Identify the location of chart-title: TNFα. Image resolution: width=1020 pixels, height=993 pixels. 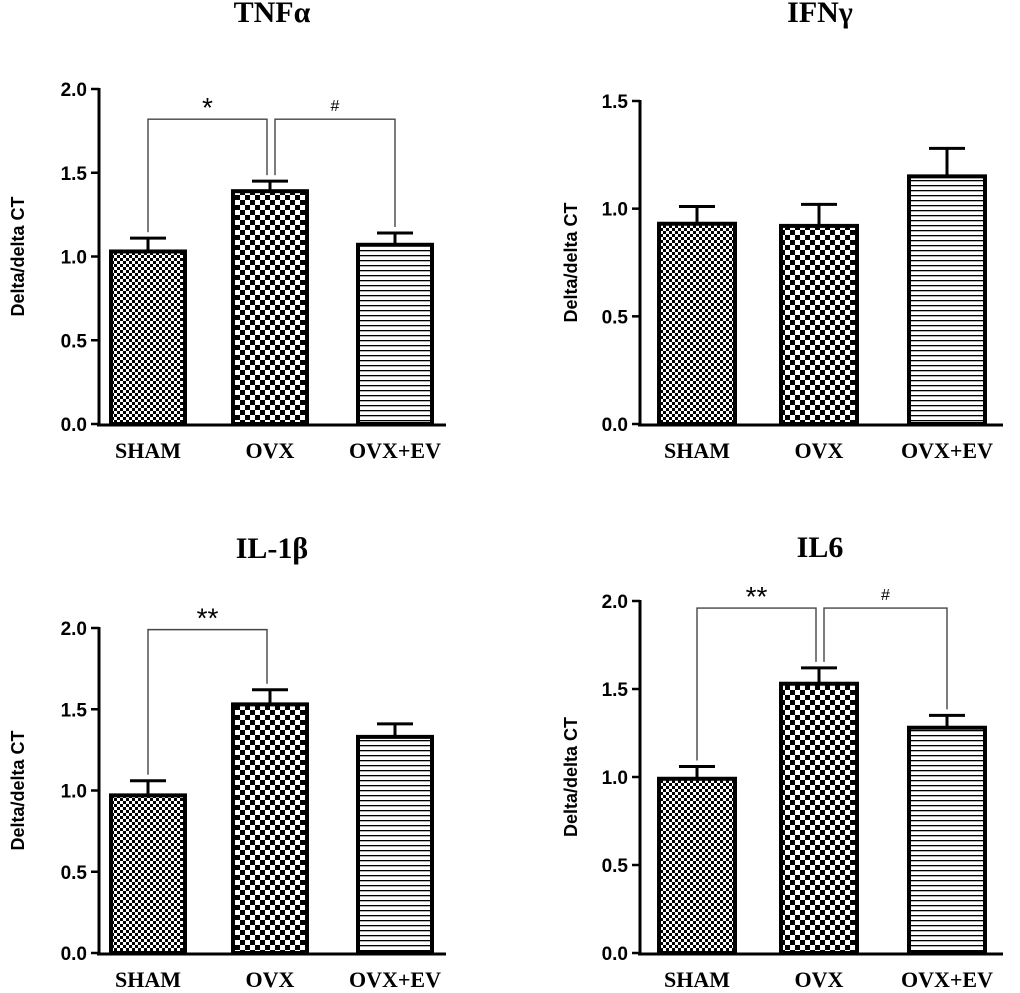
(272, 14).